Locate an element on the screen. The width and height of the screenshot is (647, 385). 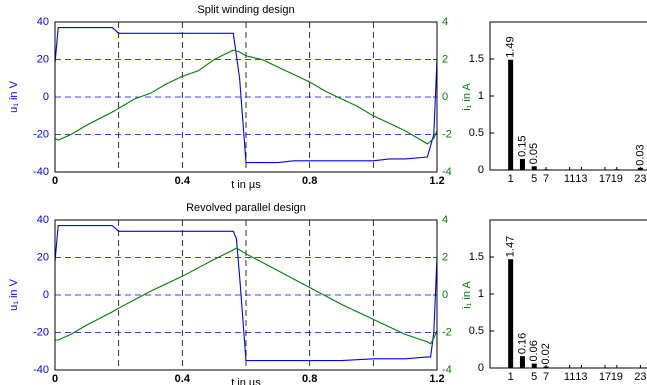
value-label: 1.49 is located at coordinates (511, 46).